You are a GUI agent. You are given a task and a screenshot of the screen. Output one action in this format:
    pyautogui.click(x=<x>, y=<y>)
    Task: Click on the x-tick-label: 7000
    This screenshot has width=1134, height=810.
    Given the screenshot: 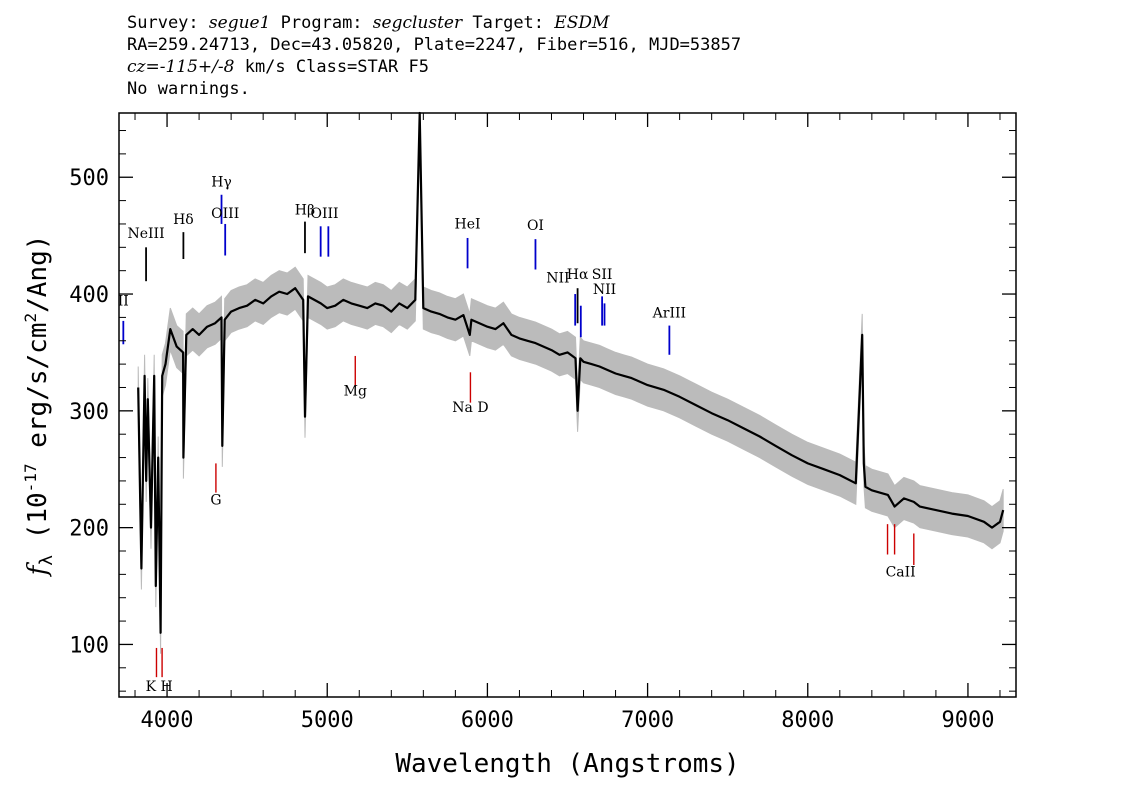 What is the action you would take?
    pyautogui.click(x=647, y=720)
    